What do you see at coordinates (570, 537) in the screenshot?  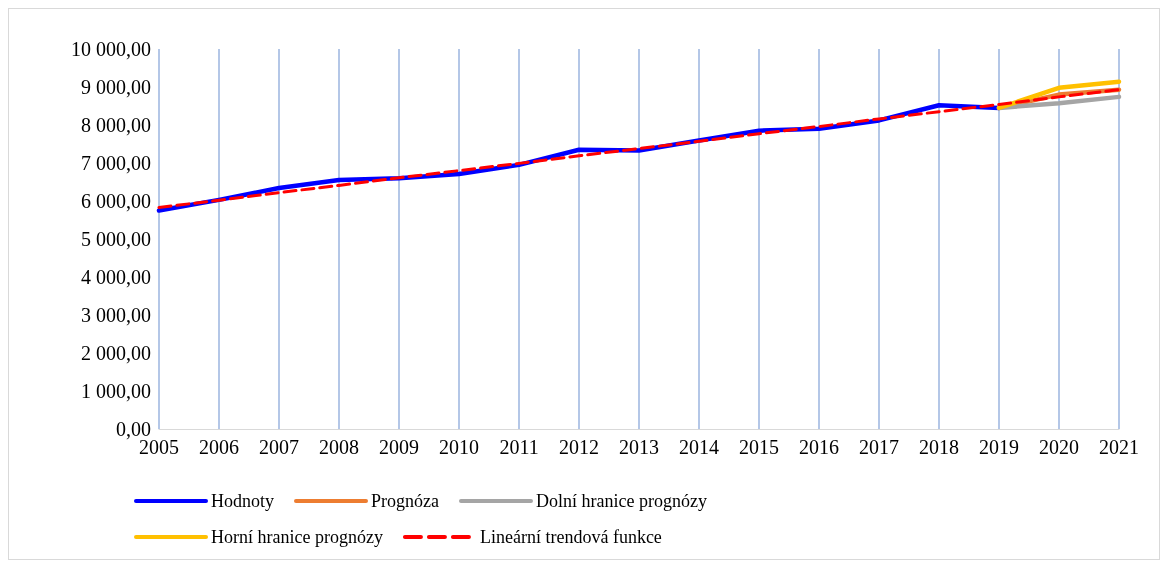 I see `legend-label: Lineární trendová funkce` at bounding box center [570, 537].